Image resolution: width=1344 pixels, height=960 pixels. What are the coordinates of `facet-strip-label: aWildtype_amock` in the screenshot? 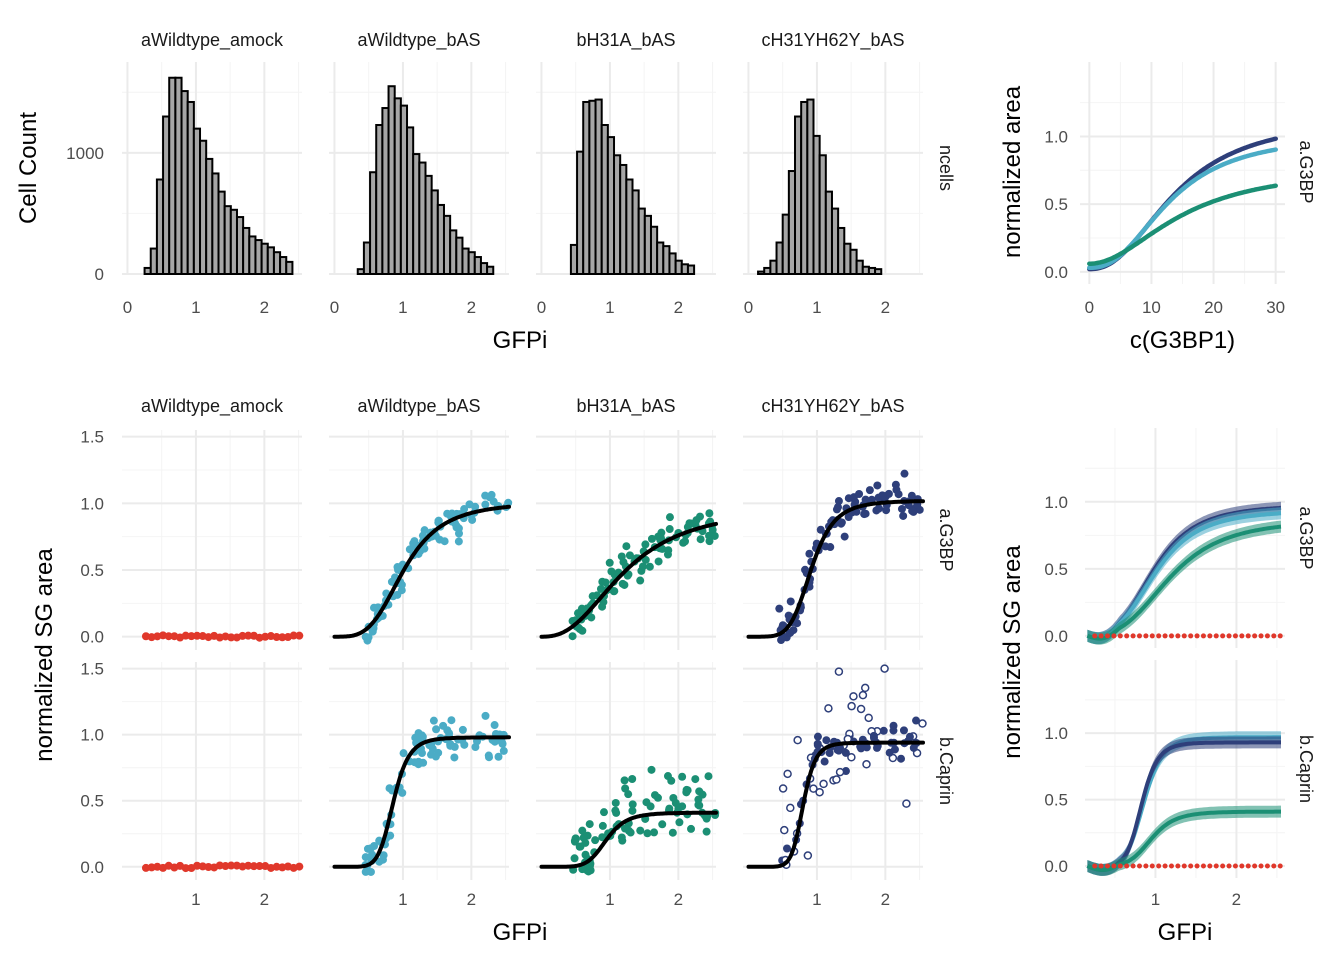 It's located at (212, 40).